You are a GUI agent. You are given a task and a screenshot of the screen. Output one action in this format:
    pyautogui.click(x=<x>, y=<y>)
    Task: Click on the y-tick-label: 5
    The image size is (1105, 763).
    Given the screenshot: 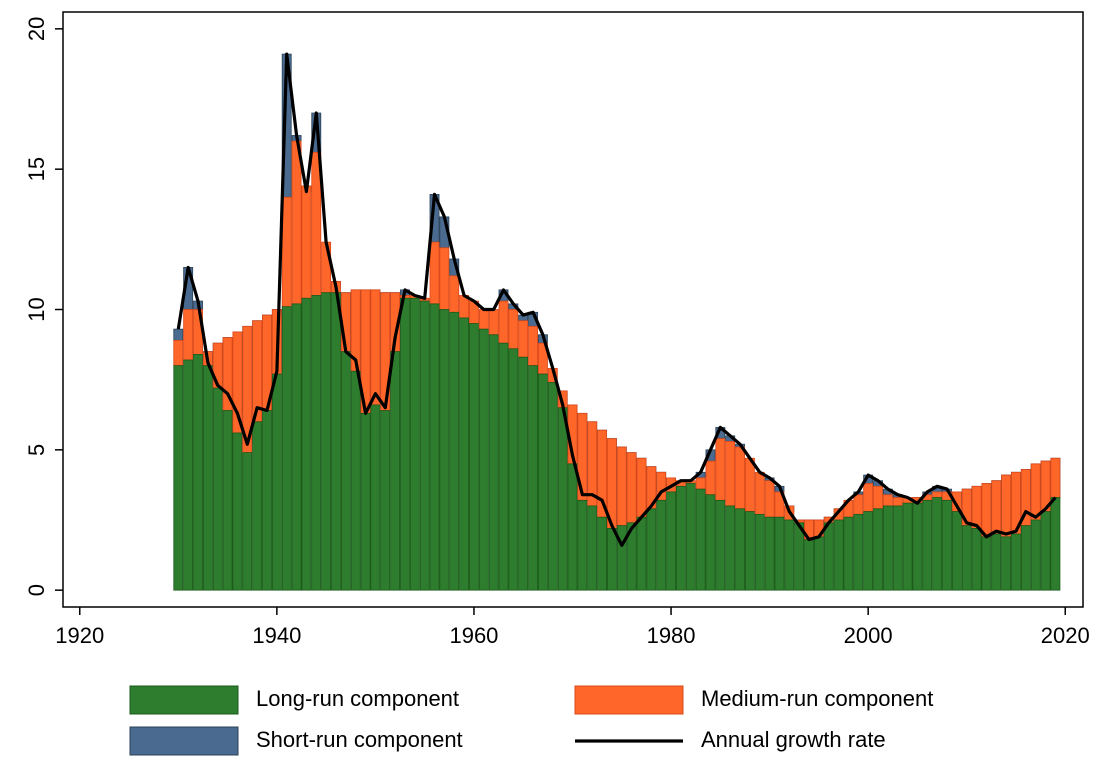 What is the action you would take?
    pyautogui.click(x=36, y=450)
    